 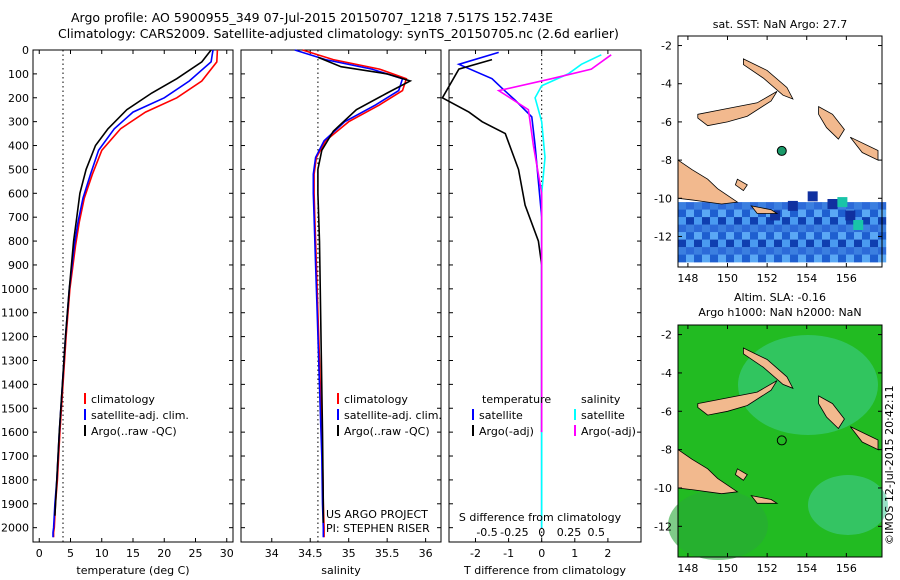 What do you see at coordinates (196, 553) in the screenshot?
I see `x-tick-label: 25` at bounding box center [196, 553].